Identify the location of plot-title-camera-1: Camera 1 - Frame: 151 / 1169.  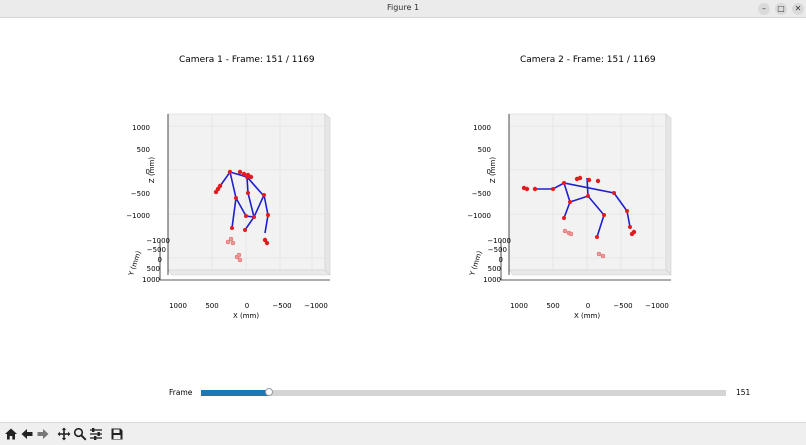
(247, 60).